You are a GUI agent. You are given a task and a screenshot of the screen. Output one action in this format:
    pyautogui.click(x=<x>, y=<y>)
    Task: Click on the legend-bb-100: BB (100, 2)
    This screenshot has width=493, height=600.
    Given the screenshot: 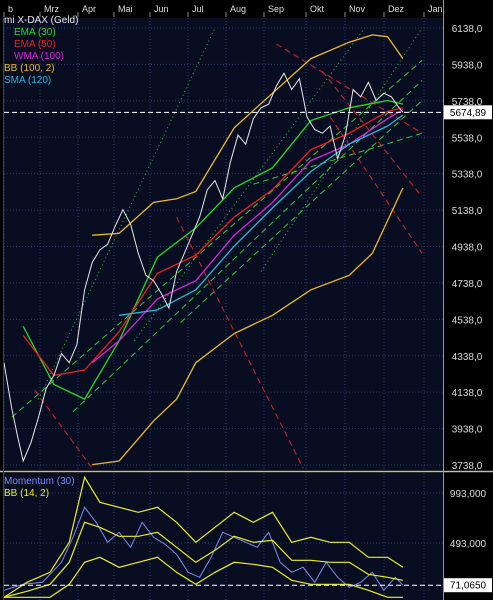 What is the action you would take?
    pyautogui.click(x=29, y=68)
    